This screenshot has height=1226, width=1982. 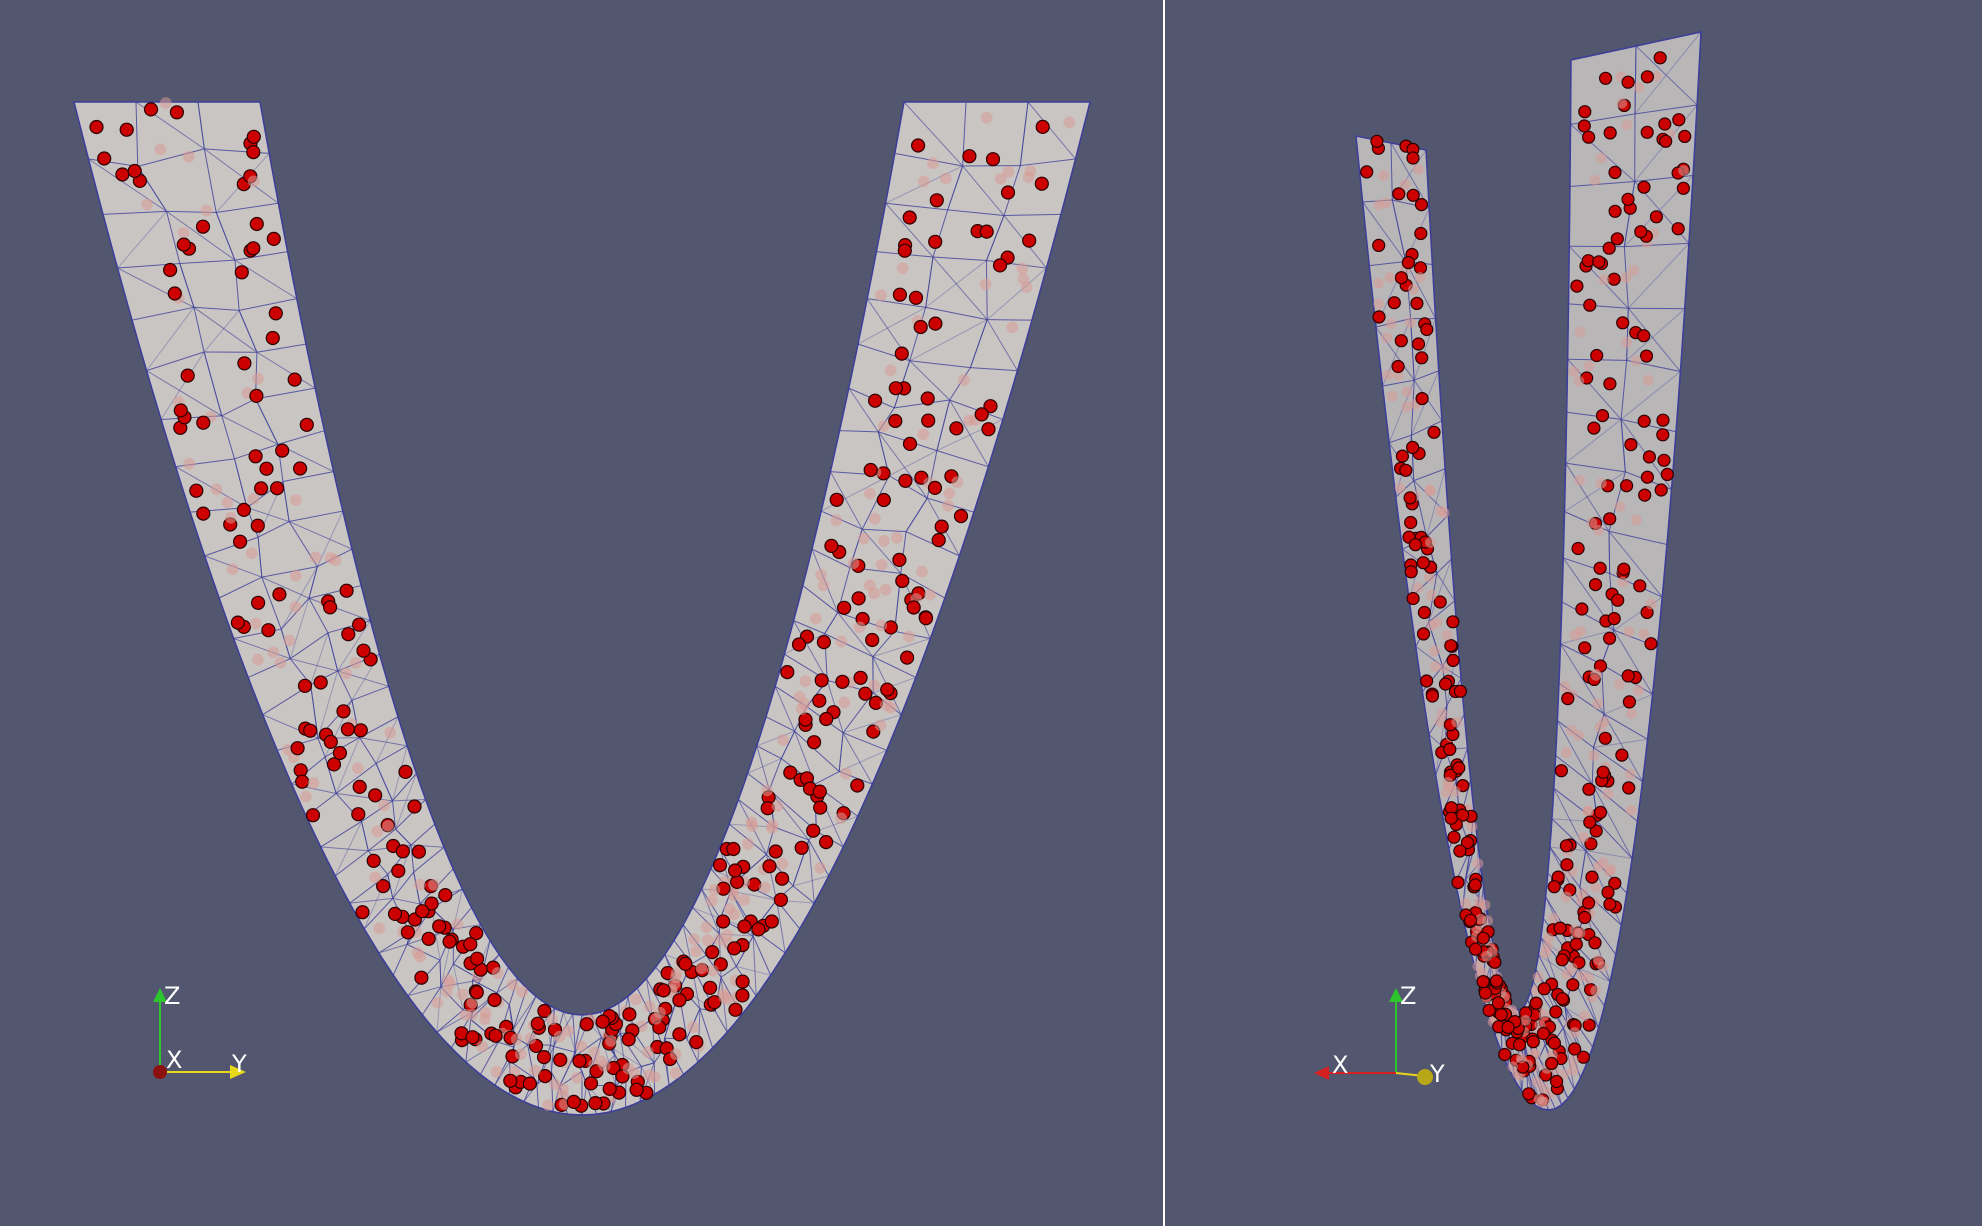 What do you see at coordinates (239, 1064) in the screenshot?
I see `y-axis-label: Y` at bounding box center [239, 1064].